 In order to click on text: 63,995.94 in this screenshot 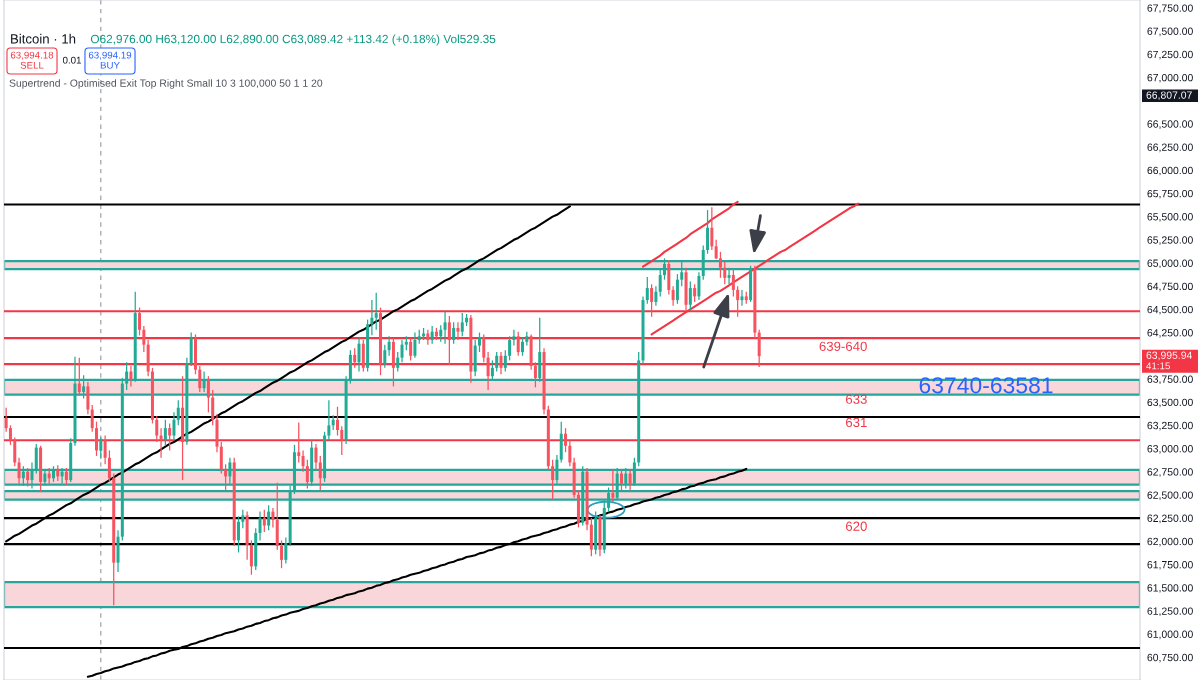, I will do `click(1169, 356)`.